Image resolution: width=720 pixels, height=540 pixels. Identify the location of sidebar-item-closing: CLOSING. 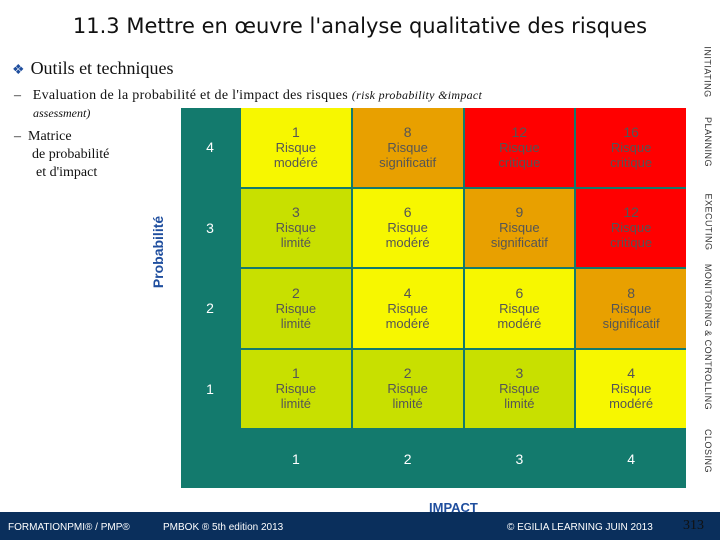
(708, 451).